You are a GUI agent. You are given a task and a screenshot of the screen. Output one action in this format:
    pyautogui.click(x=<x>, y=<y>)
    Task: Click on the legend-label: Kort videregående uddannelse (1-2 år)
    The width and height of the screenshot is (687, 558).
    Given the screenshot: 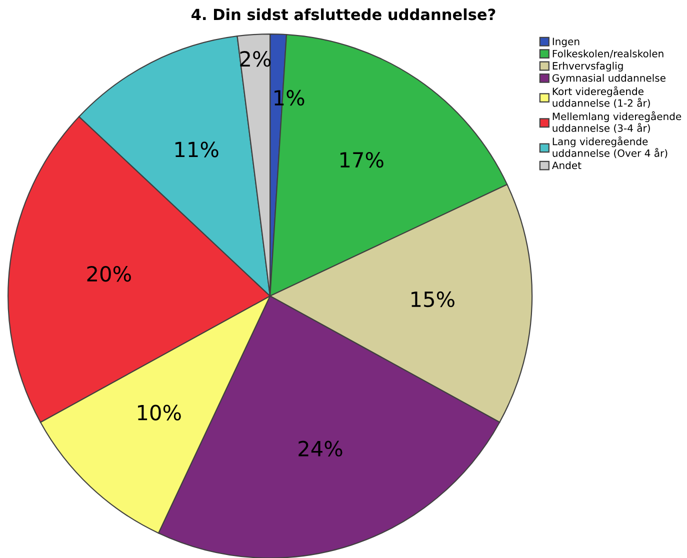 What is the action you would take?
    pyautogui.click(x=601, y=97)
    